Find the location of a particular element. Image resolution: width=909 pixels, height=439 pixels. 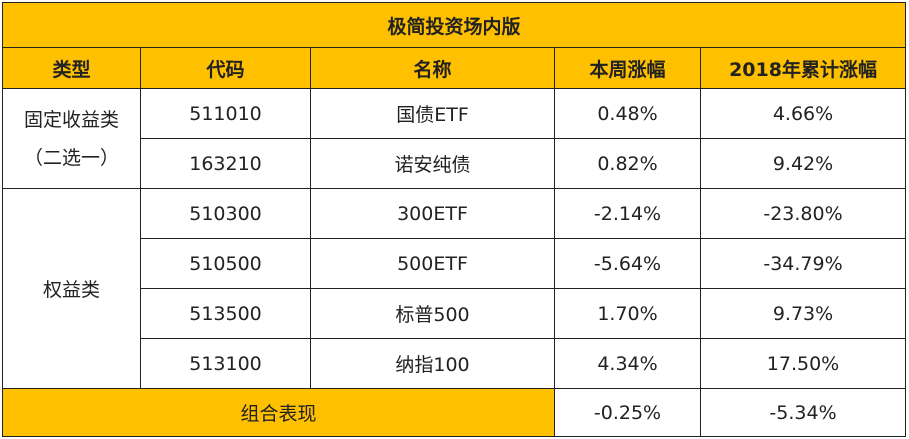

row-weekly-change: 0.82% is located at coordinates (627, 163).